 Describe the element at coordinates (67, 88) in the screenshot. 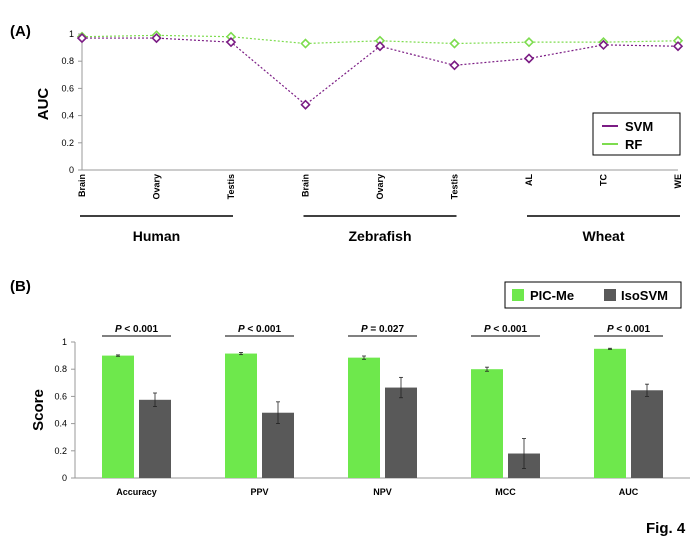

I see `panel-a-y-tick-label: 0.6` at that location.